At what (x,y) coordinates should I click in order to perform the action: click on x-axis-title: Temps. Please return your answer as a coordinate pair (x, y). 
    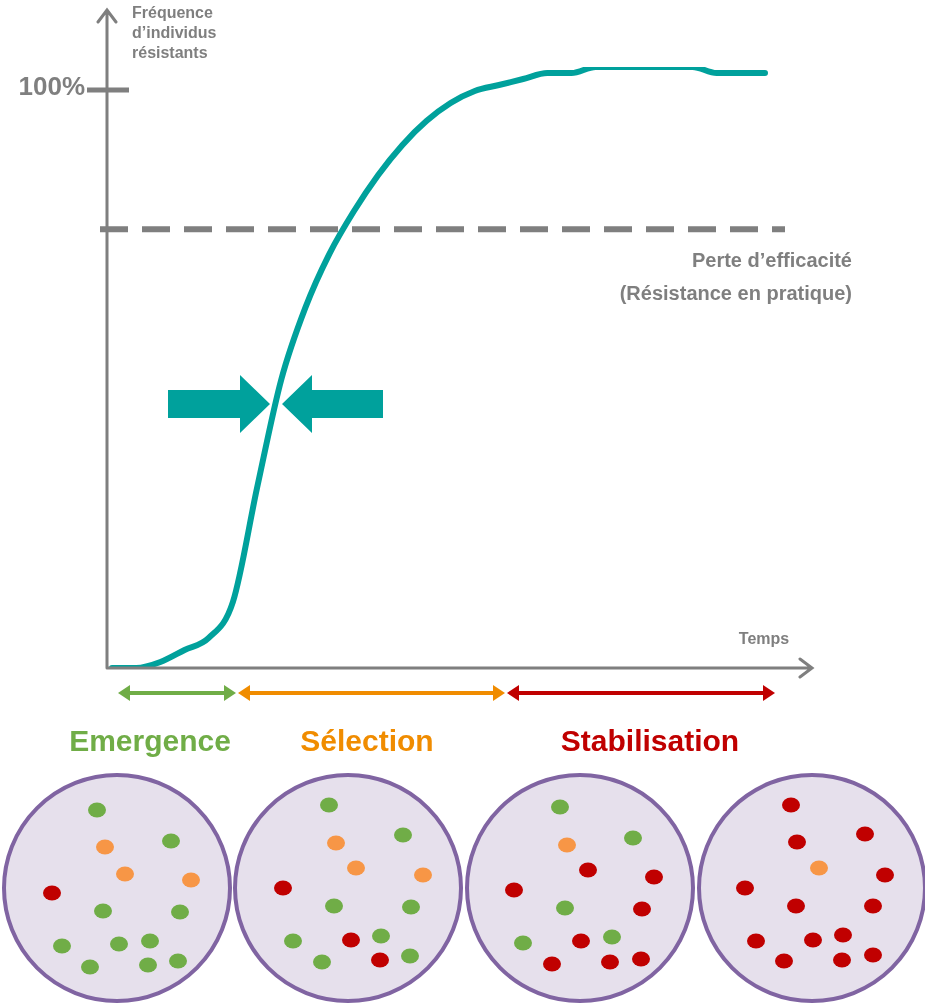
    Looking at the image, I should click on (764, 639).